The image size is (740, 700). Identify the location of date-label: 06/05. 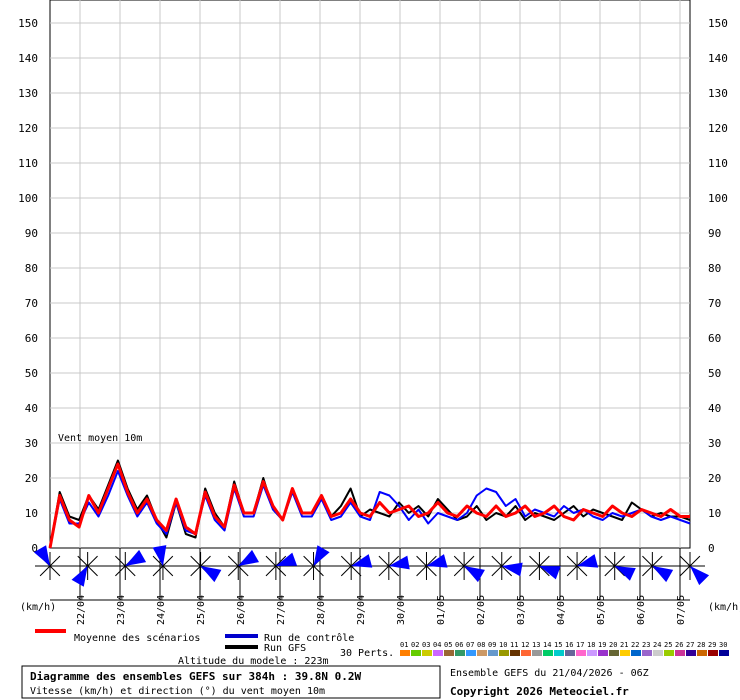
(641, 610).